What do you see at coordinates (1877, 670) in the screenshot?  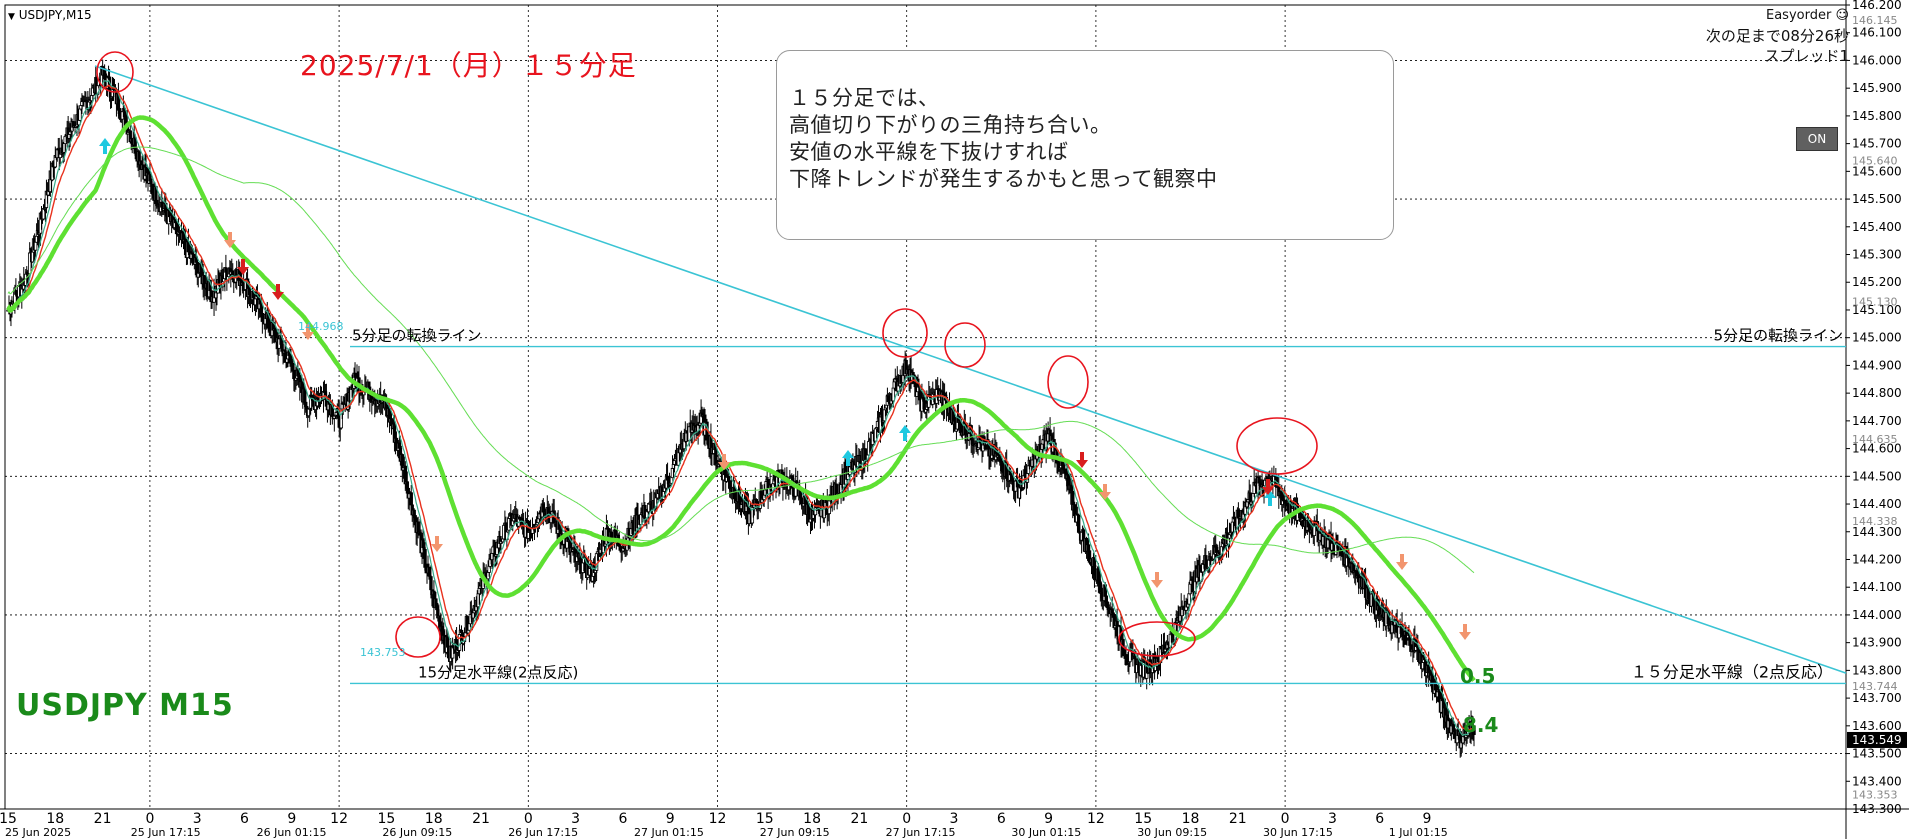 I see `price-tick-label: 143.800` at bounding box center [1877, 670].